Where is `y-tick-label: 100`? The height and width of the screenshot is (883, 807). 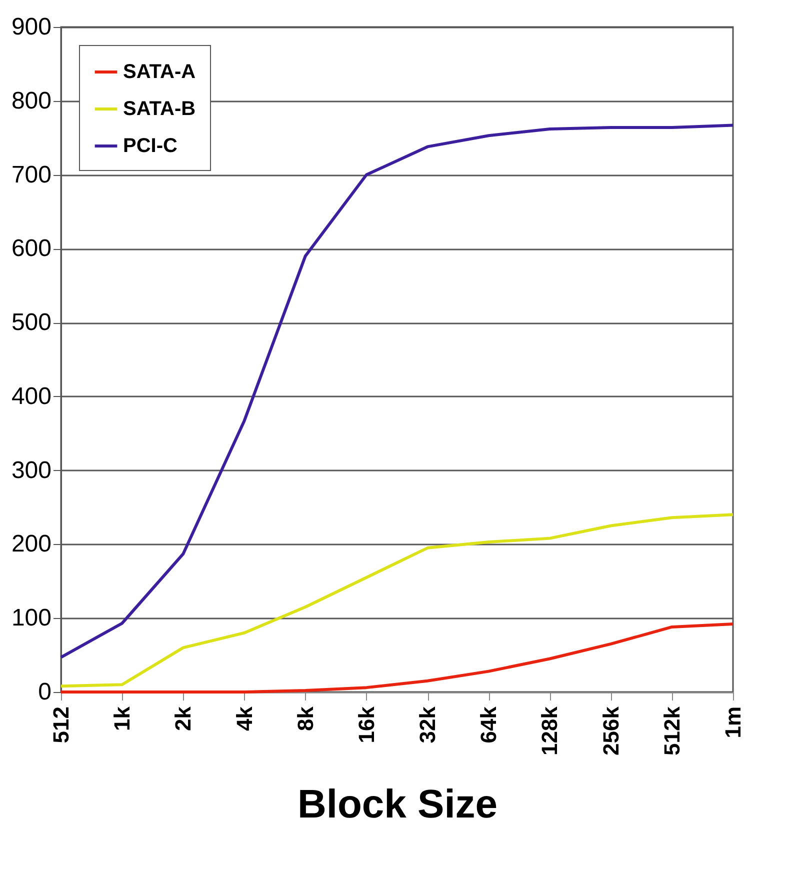
y-tick-label: 100 is located at coordinates (31, 618).